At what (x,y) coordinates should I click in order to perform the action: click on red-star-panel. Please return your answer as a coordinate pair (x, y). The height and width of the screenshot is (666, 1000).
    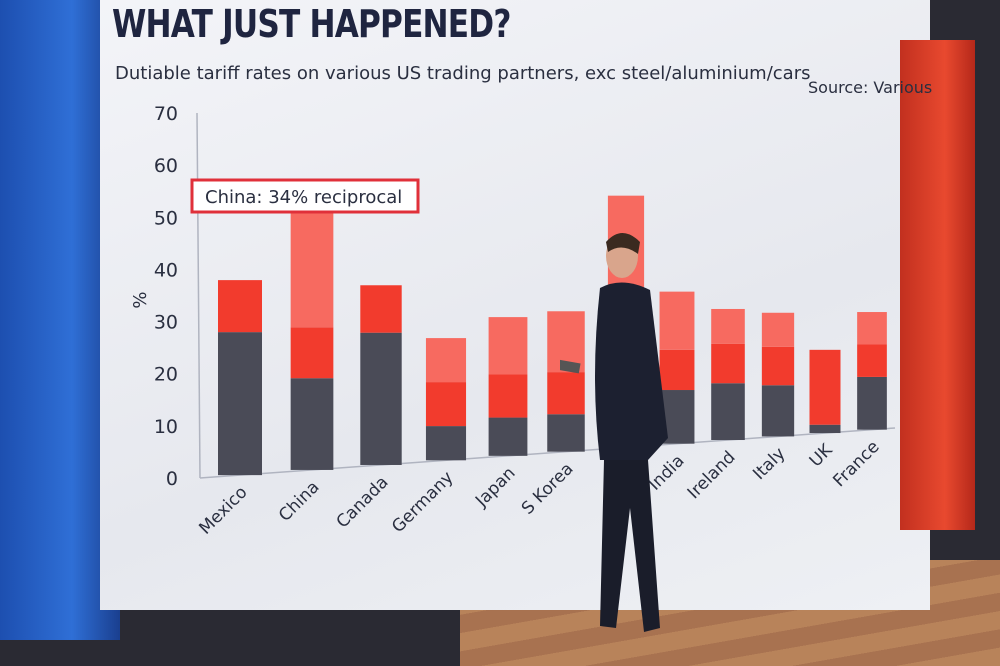
    Looking at the image, I should click on (937, 285).